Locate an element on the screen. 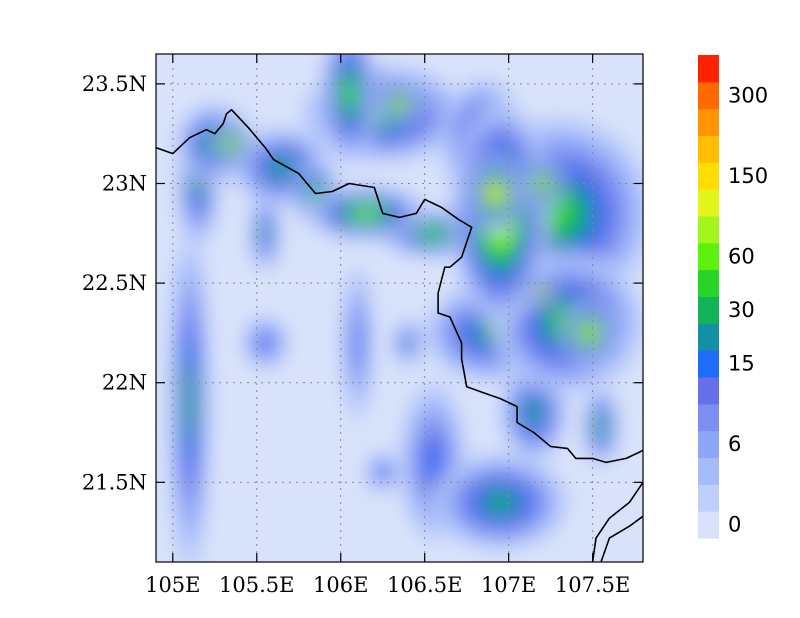 Image resolution: width=800 pixels, height=618 pixels. y-tick-label-3: 23N is located at coordinates (124, 183).